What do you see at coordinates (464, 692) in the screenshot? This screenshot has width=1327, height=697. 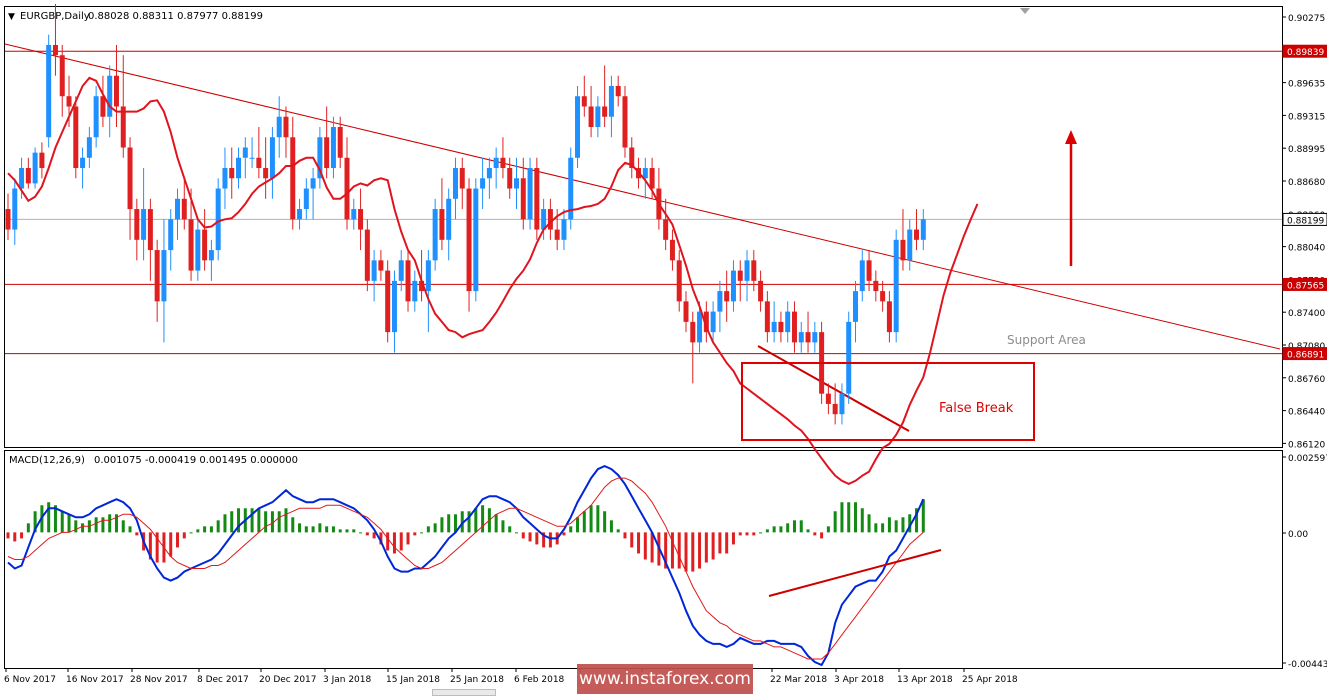 I see `chart-tab` at bounding box center [464, 692].